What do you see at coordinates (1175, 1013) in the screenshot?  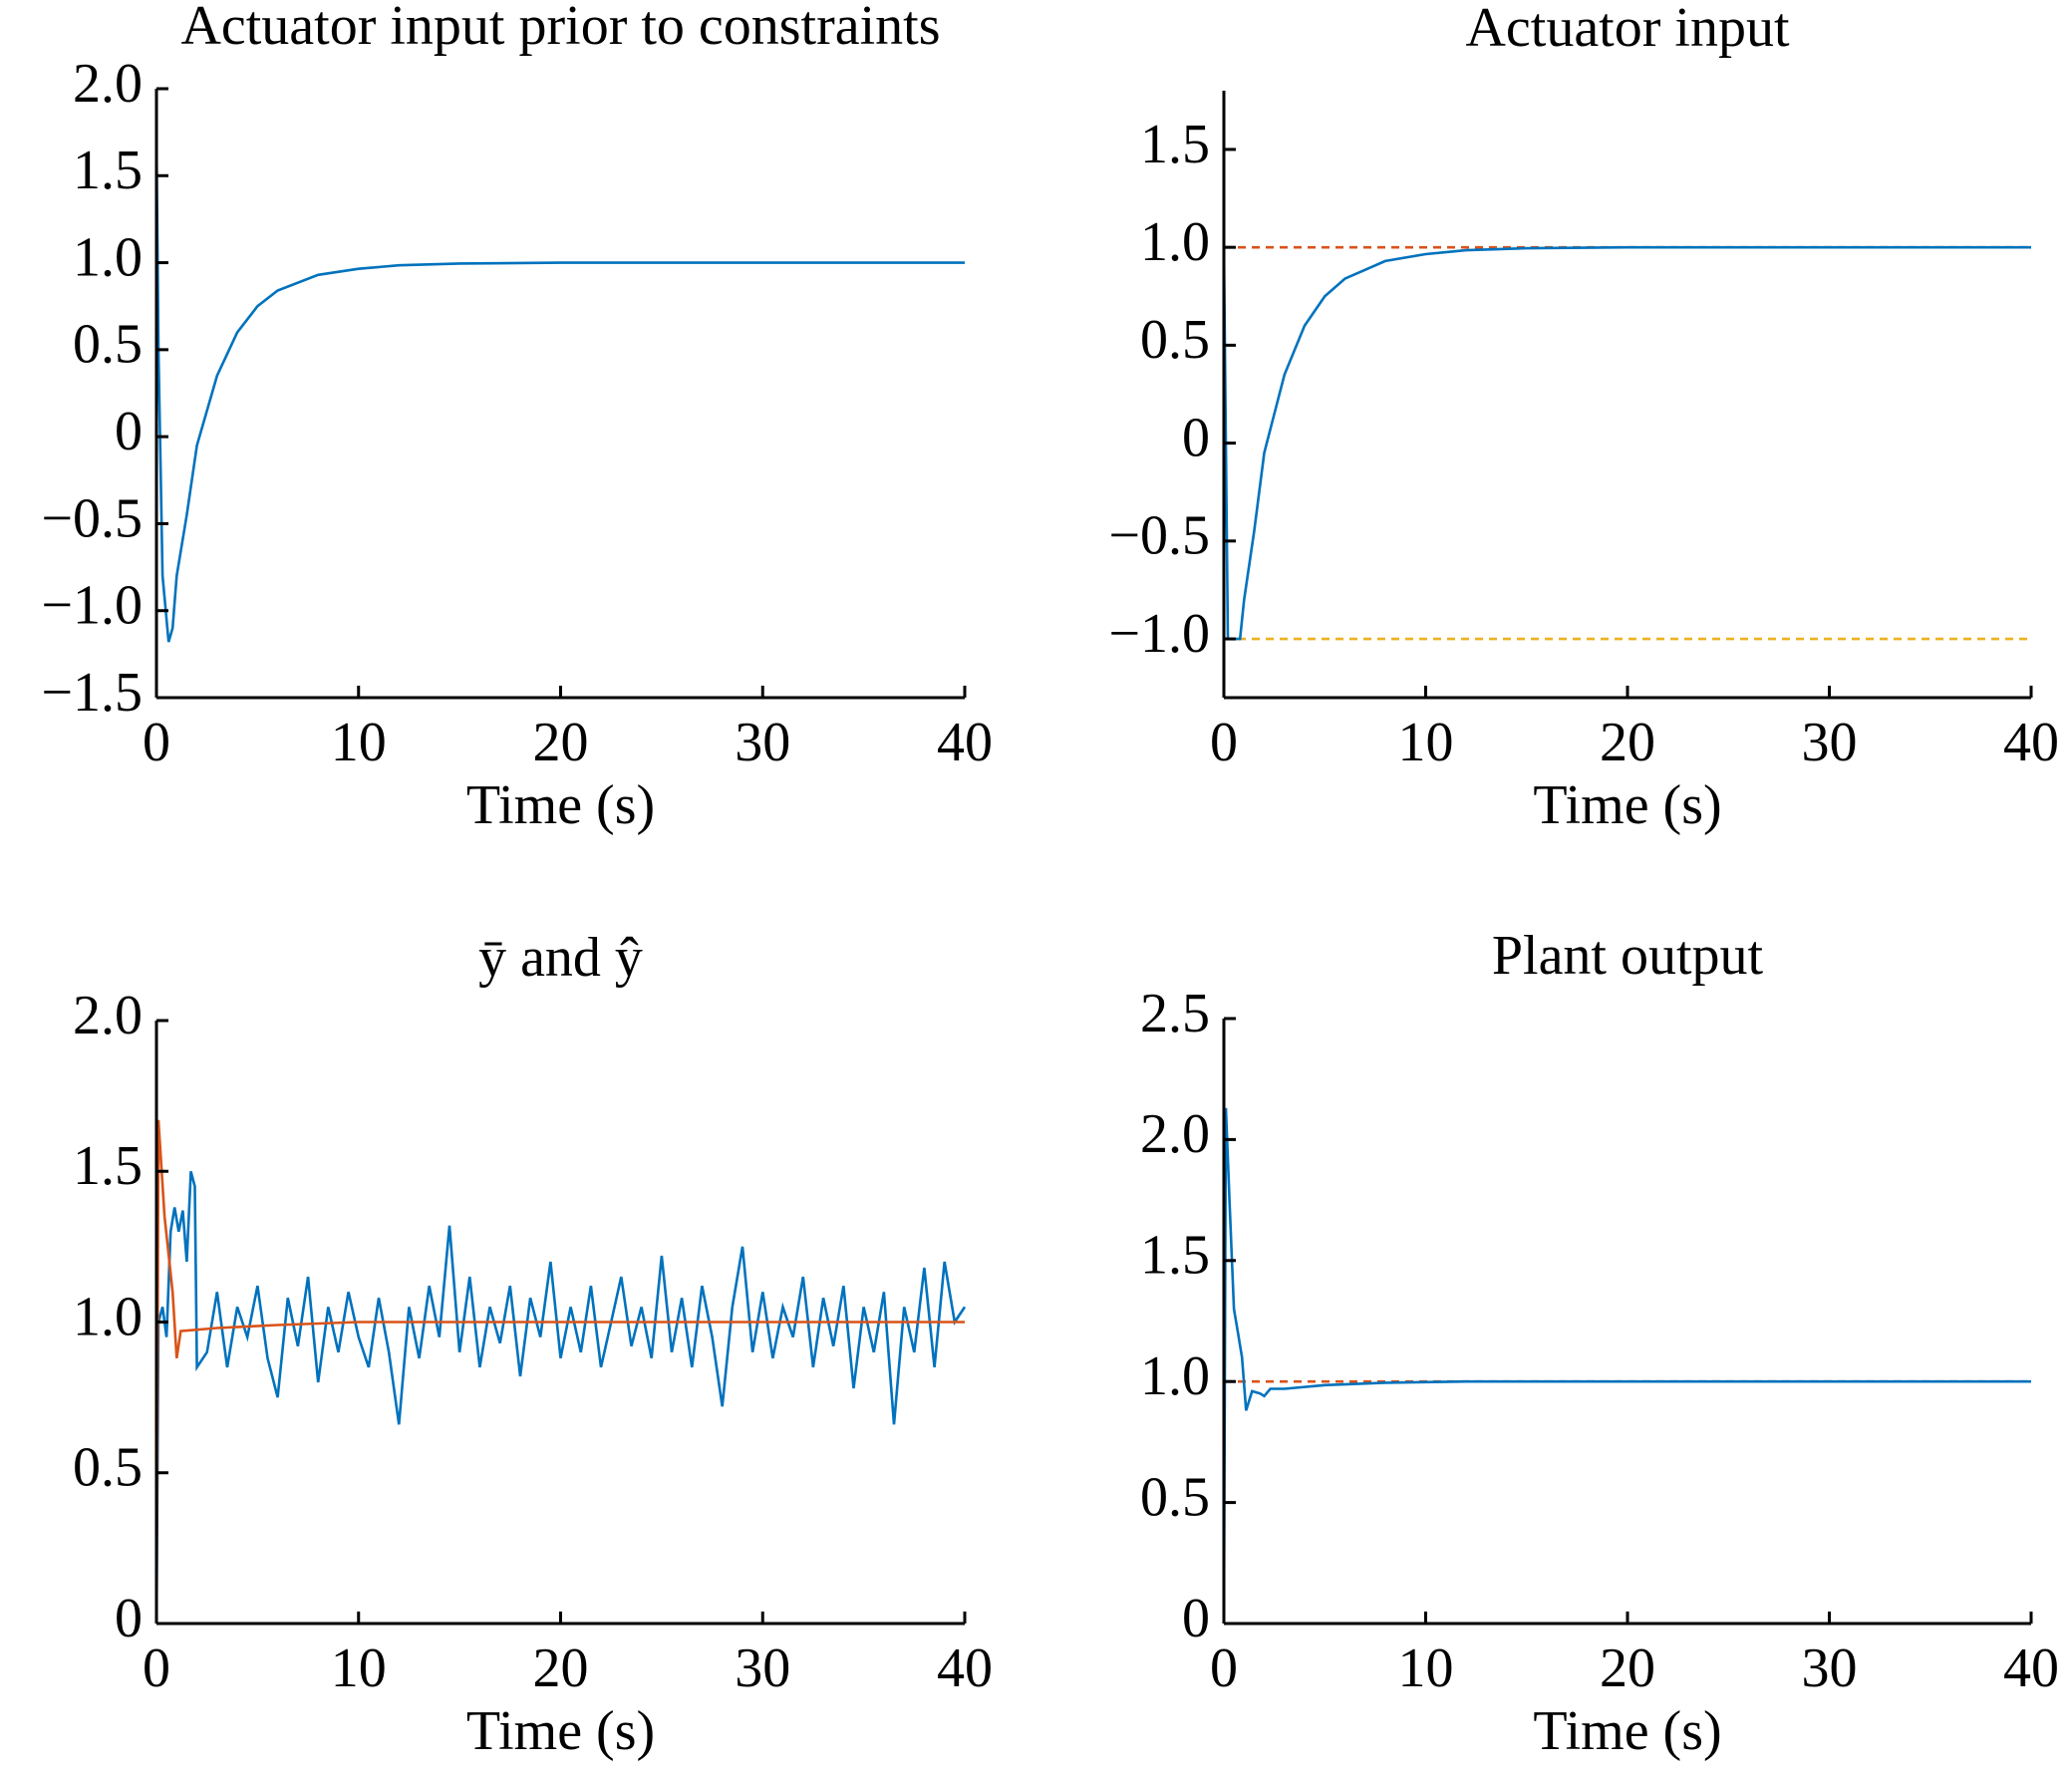 I see `y-tick-label: 2.5` at bounding box center [1175, 1013].